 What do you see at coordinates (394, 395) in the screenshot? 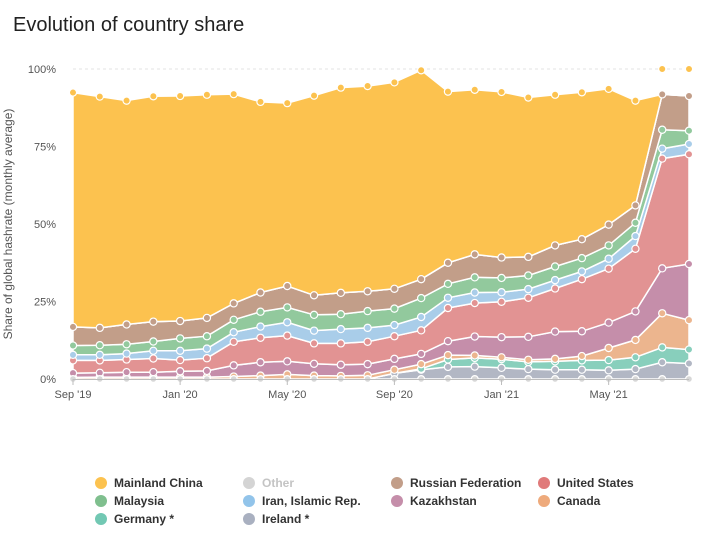
I see `x-tick-label: Sep '20` at bounding box center [394, 395].